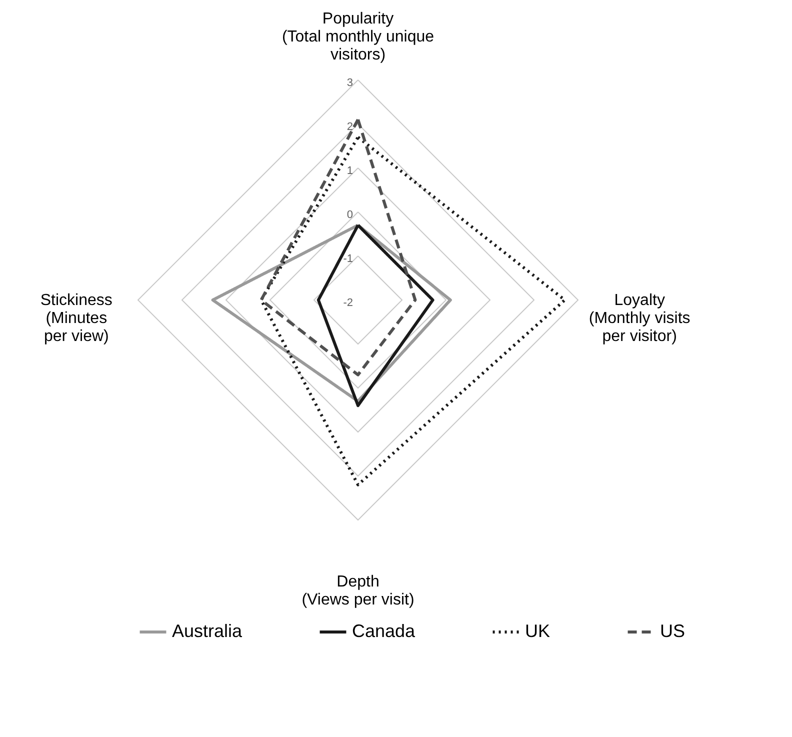 The width and height of the screenshot is (792, 737). I want to click on legend-label: UK, so click(537, 631).